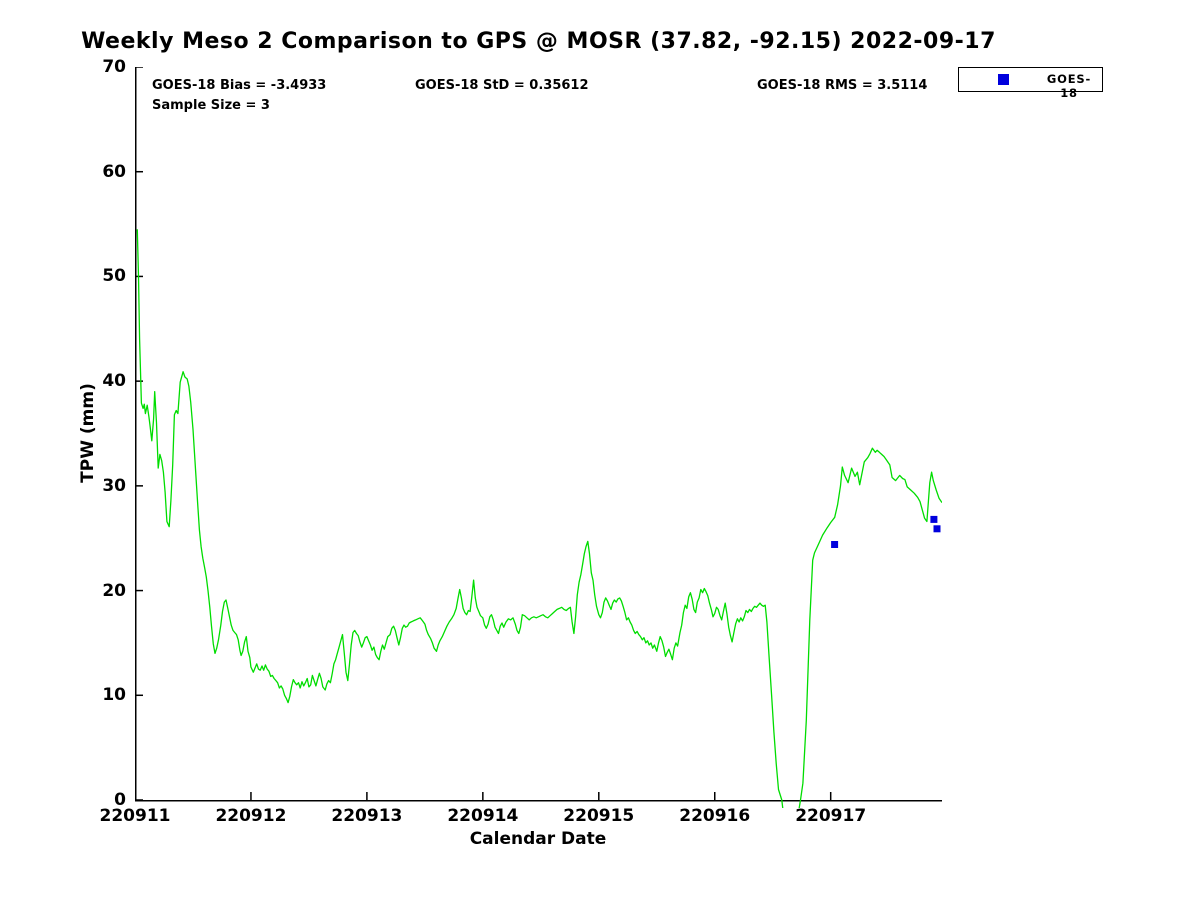 The height and width of the screenshot is (900, 1200). What do you see at coordinates (1030, 83) in the screenshot?
I see `legend-box: GOES-18` at bounding box center [1030, 83].